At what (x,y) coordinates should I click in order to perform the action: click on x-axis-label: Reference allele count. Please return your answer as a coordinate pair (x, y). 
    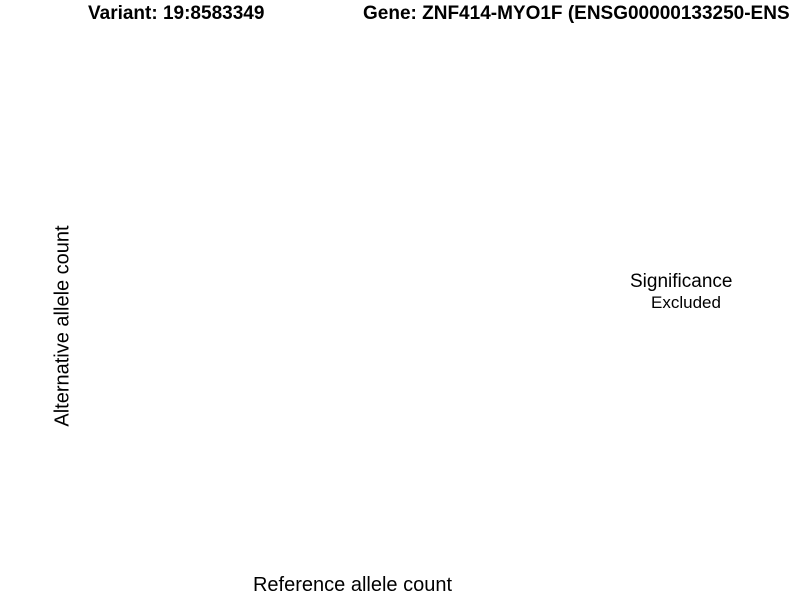
    Looking at the image, I should click on (352, 585).